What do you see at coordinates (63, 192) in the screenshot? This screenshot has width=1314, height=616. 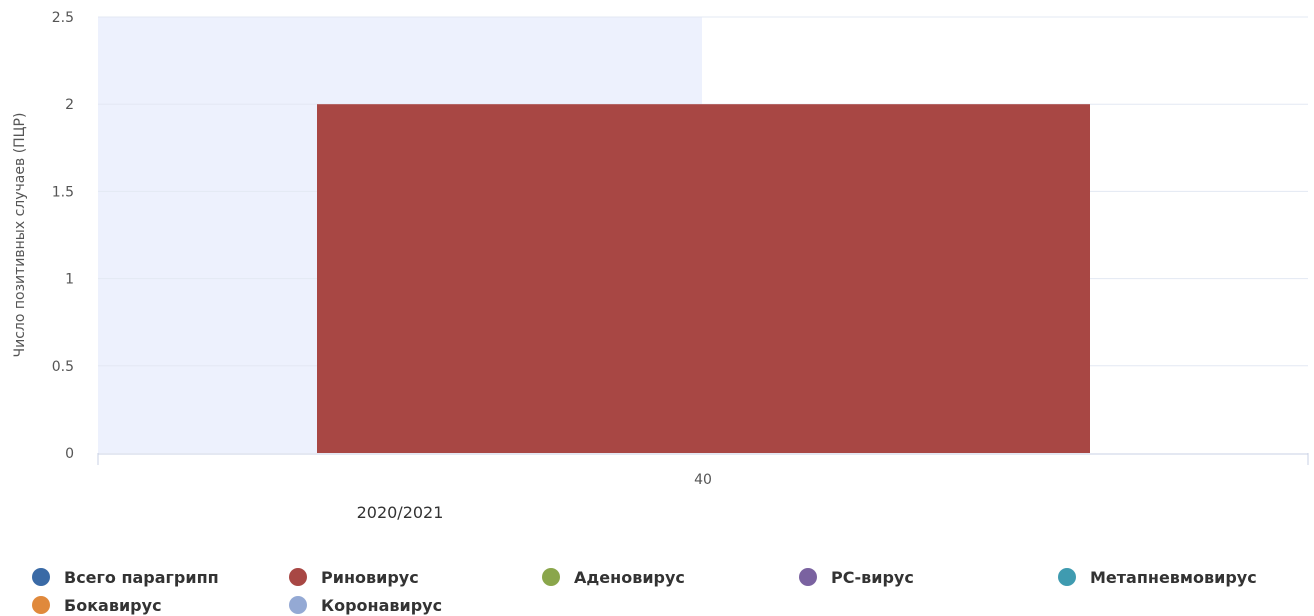 I see `y-tick-label: 1.5` at bounding box center [63, 192].